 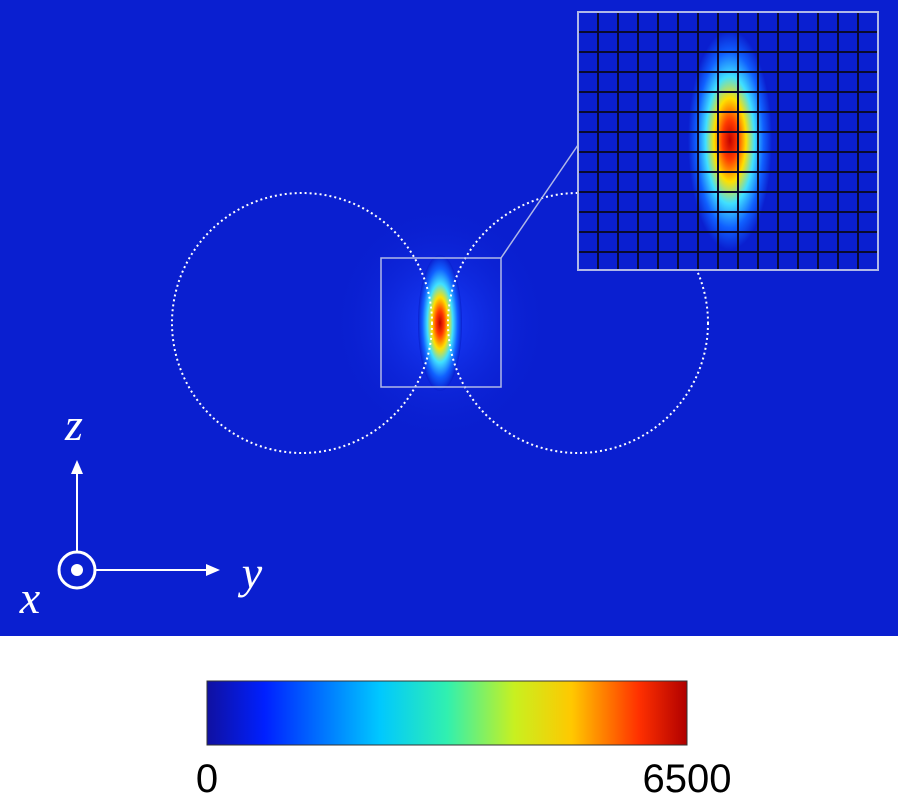 I want to click on inset-grid, so click(x=728, y=141).